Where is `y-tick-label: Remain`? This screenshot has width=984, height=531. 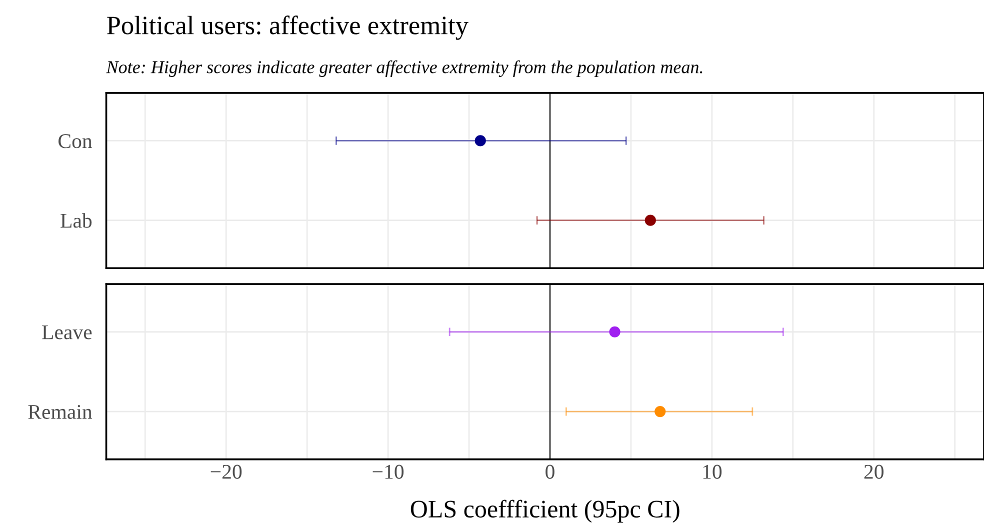 y-tick-label: Remain is located at coordinates (60, 411).